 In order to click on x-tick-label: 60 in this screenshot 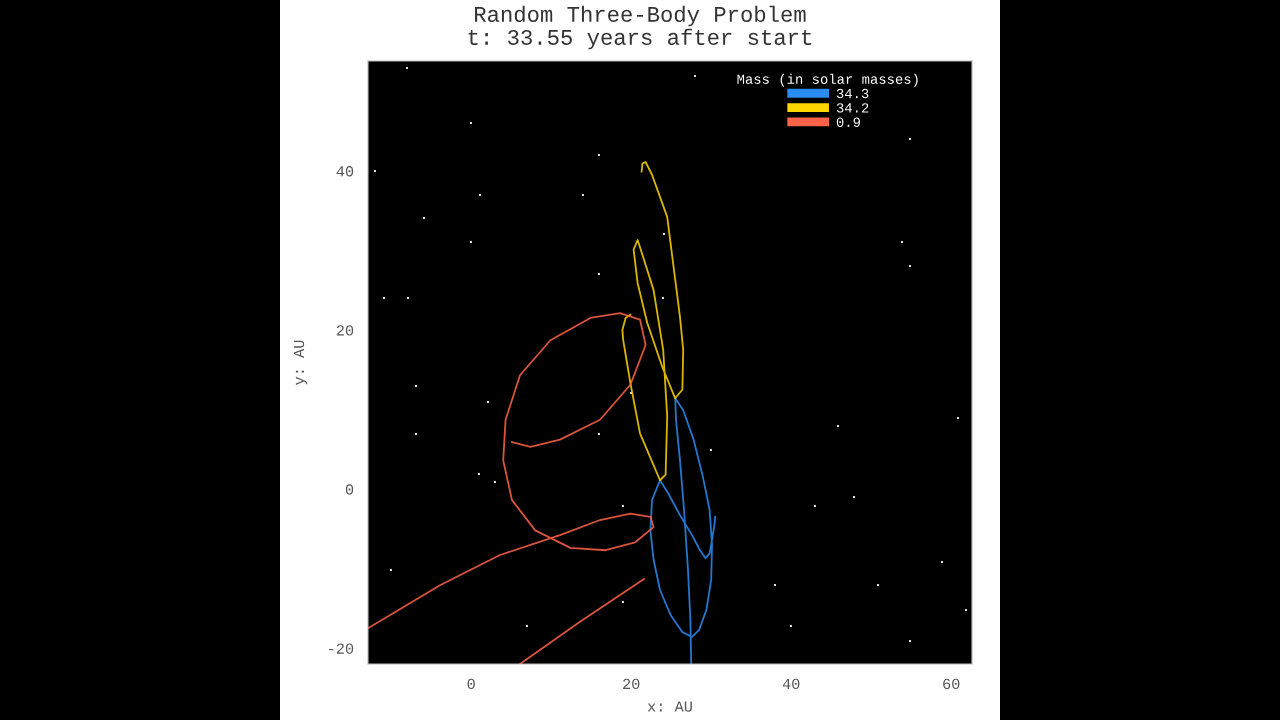, I will do `click(951, 684)`.